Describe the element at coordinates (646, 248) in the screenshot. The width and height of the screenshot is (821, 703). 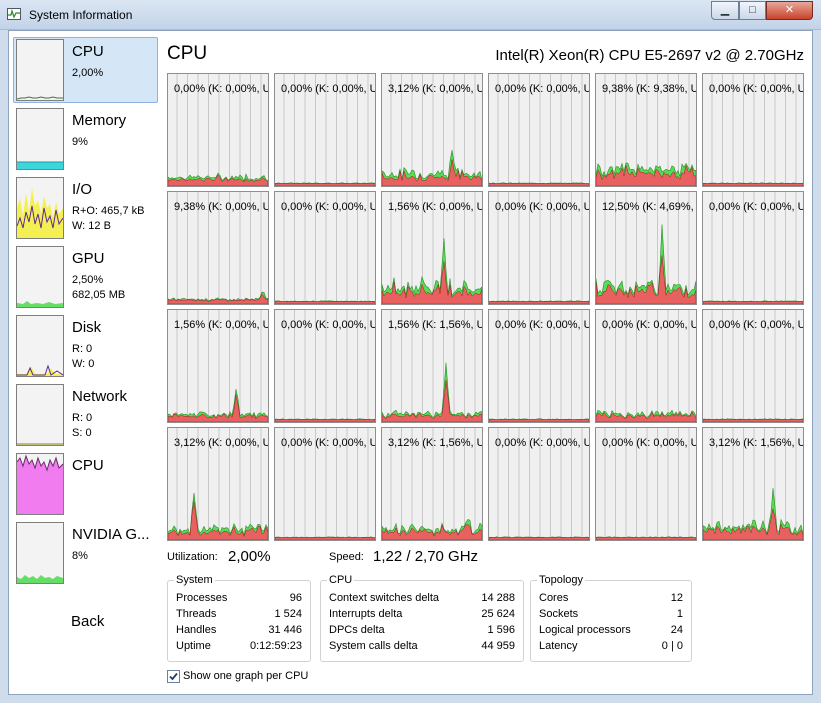
I see `core-graph-10: 12,50% (K: 4,69%, U` at that location.